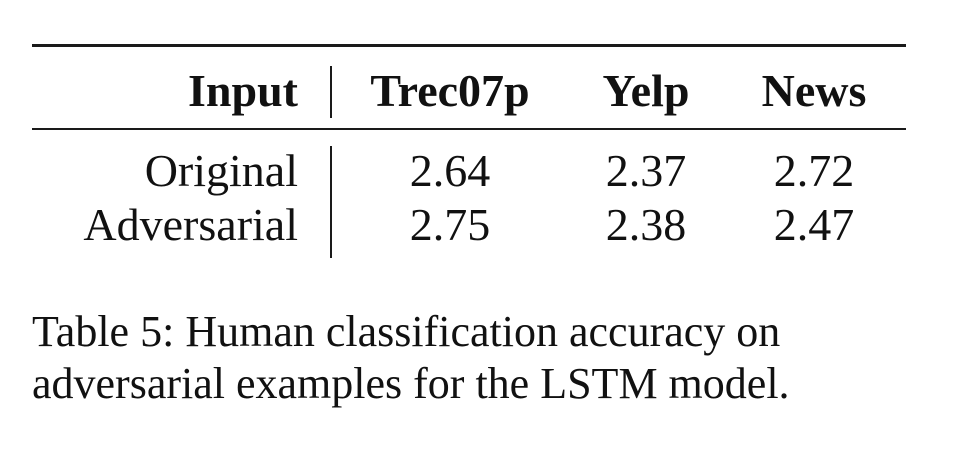 The image size is (976, 466). Describe the element at coordinates (190, 224) in the screenshot. I see `row-label-adversarial: Adversarial` at that location.